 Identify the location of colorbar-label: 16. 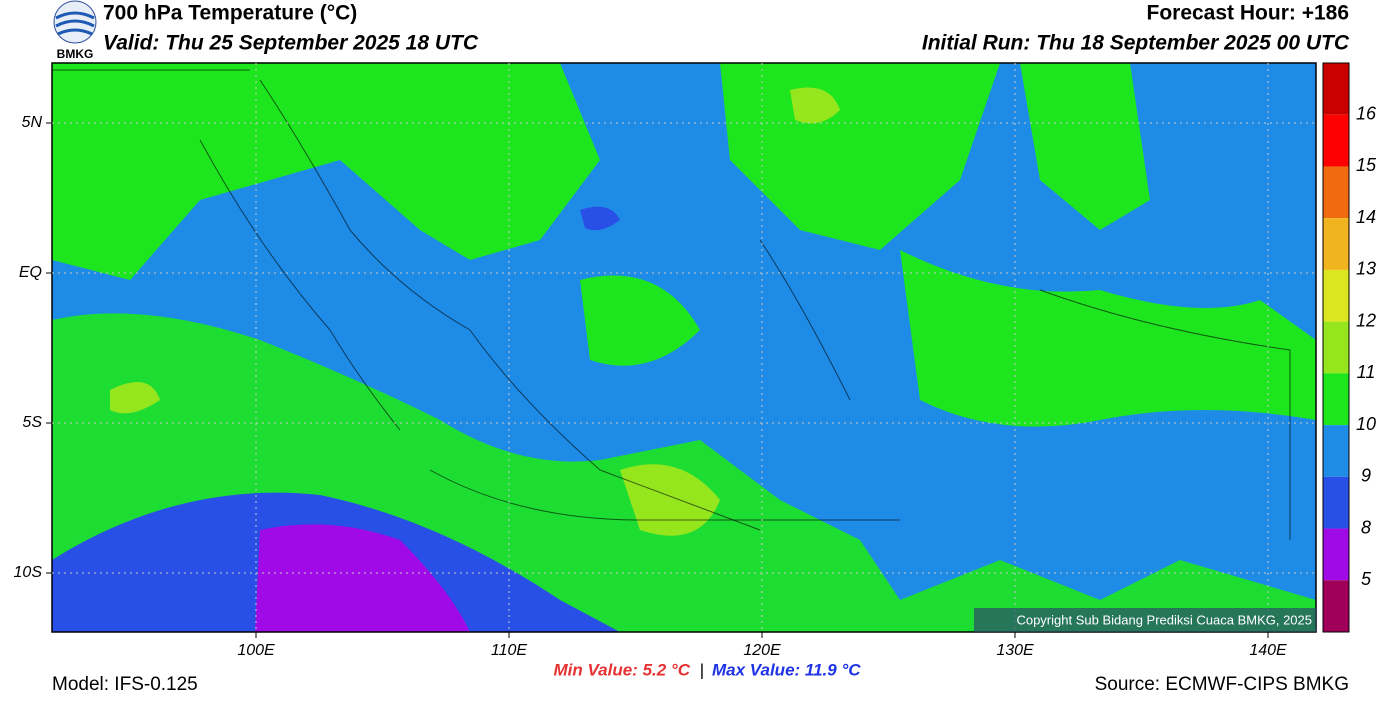
(1366, 113).